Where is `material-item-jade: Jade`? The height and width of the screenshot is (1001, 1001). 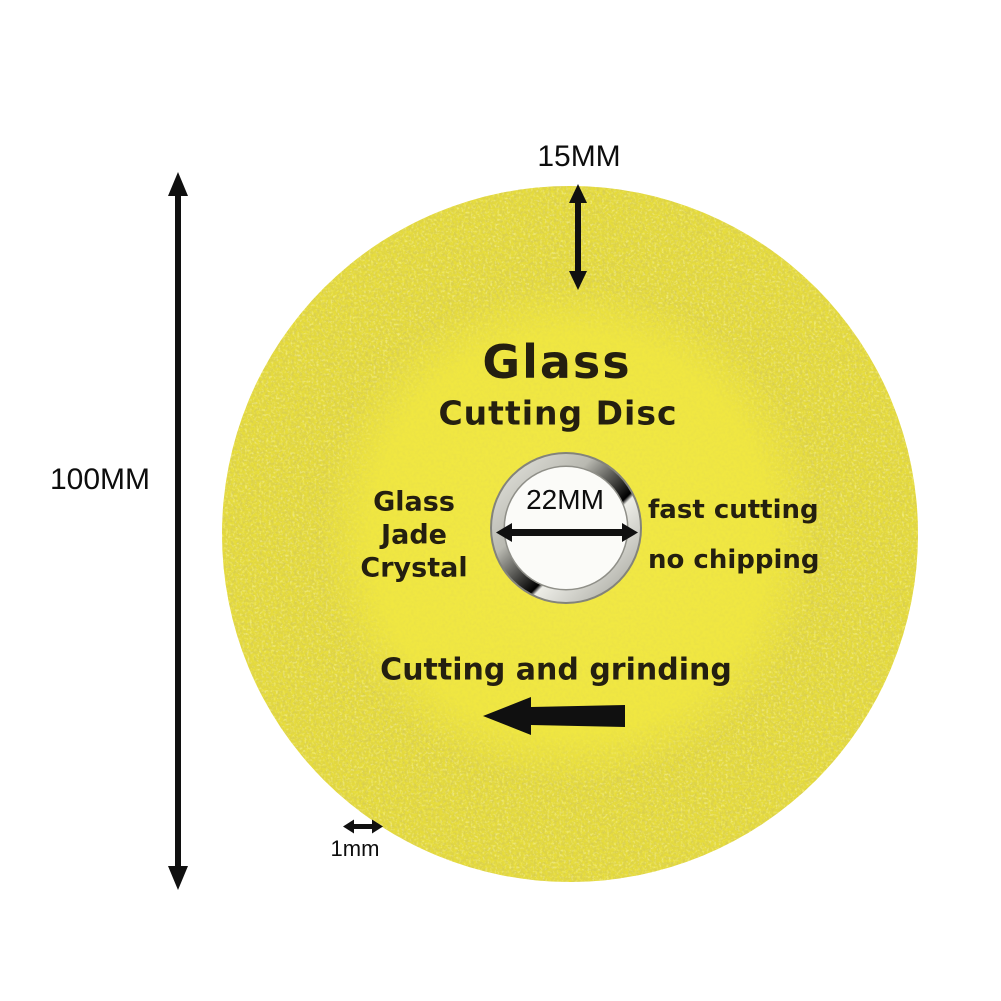 material-item-jade: Jade is located at coordinates (414, 535).